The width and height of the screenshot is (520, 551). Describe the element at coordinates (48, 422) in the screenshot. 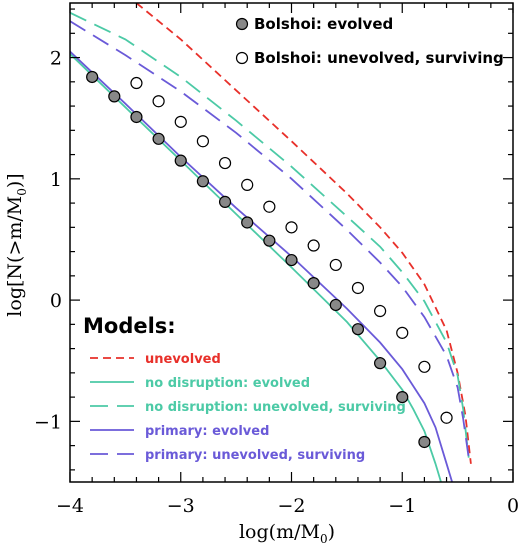

I see `y-tick-label: −1` at that location.